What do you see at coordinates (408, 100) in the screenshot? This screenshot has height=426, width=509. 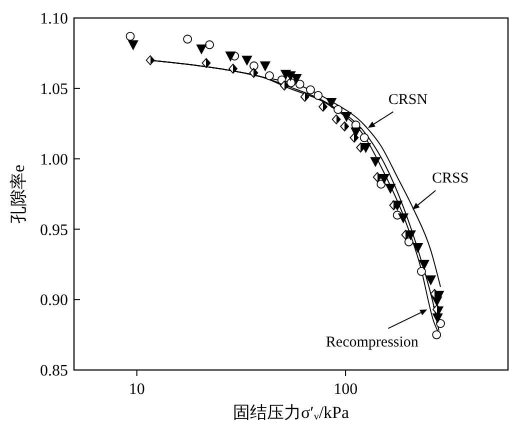 I see `annotation: CRSN` at bounding box center [408, 100].